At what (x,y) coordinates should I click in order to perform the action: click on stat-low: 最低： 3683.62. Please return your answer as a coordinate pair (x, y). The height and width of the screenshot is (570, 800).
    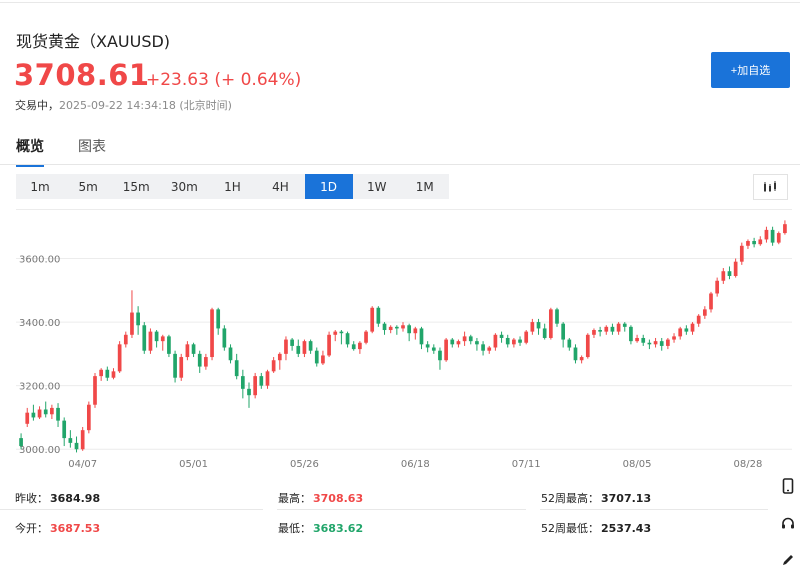
    Looking at the image, I should click on (320, 528).